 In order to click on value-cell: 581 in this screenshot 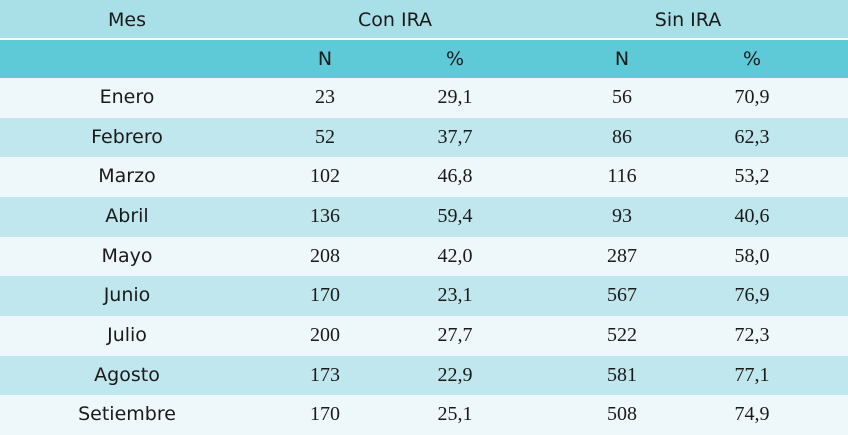, I will do `click(622, 374)`.